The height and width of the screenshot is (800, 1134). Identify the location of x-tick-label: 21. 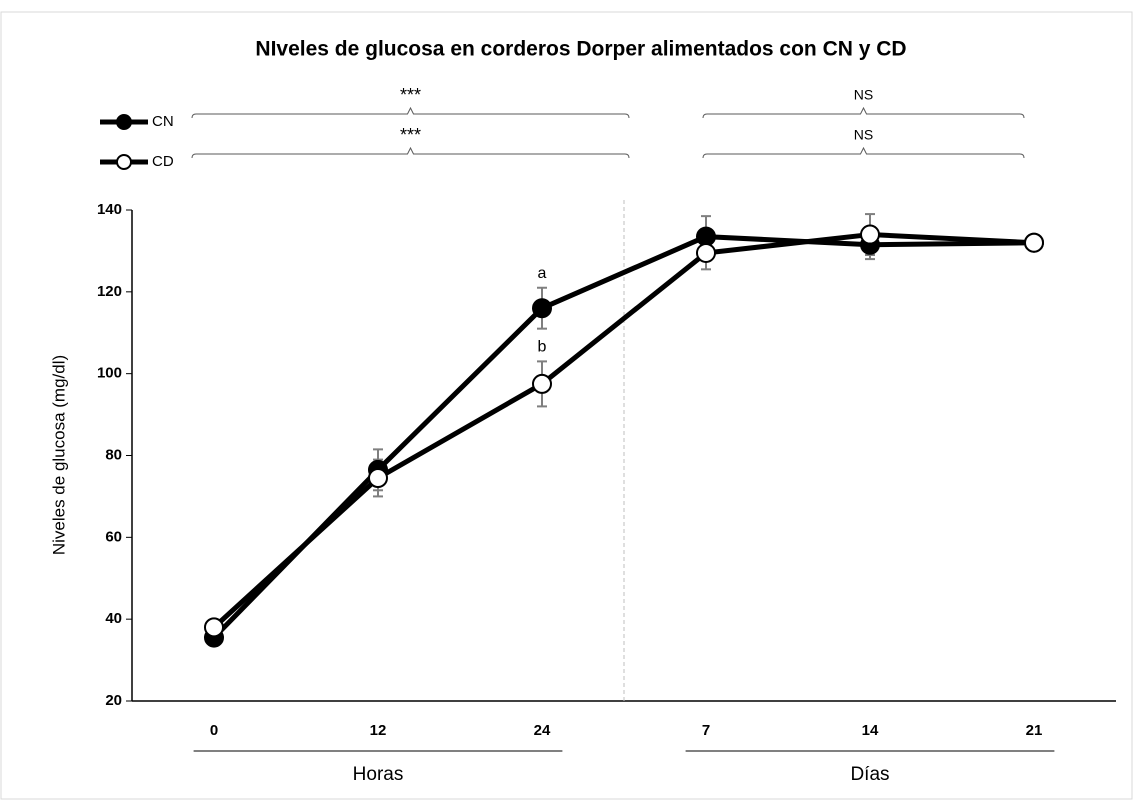
(1034, 730).